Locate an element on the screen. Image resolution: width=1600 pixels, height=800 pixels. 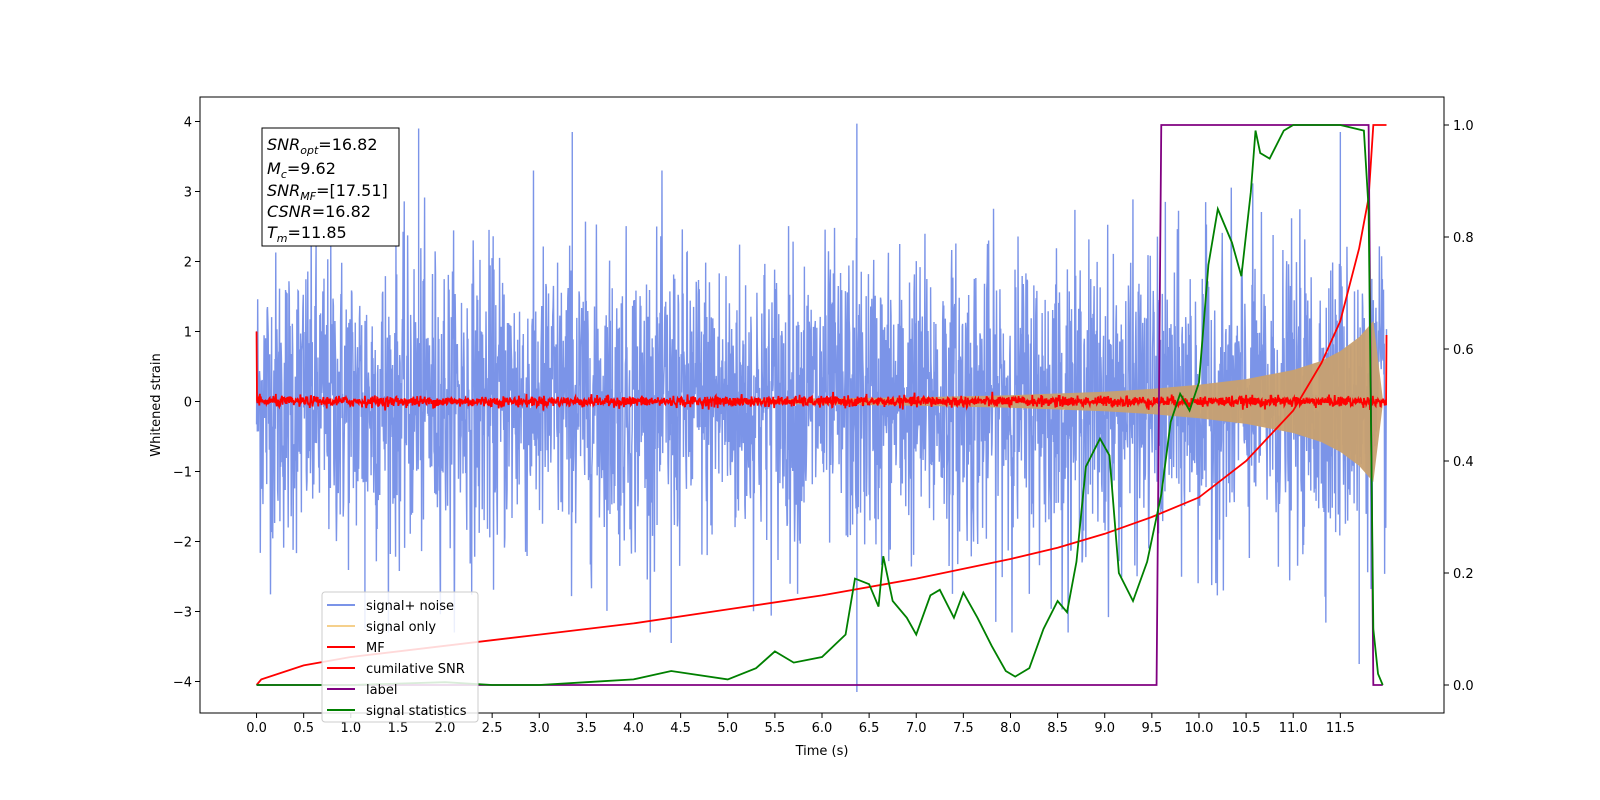
y-tick-label: −3 is located at coordinates (182, 613).